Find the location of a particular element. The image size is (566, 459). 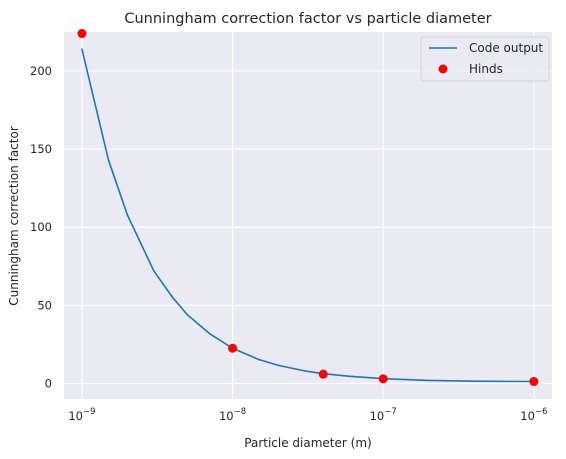

legend-label: Hinds is located at coordinates (486, 69).